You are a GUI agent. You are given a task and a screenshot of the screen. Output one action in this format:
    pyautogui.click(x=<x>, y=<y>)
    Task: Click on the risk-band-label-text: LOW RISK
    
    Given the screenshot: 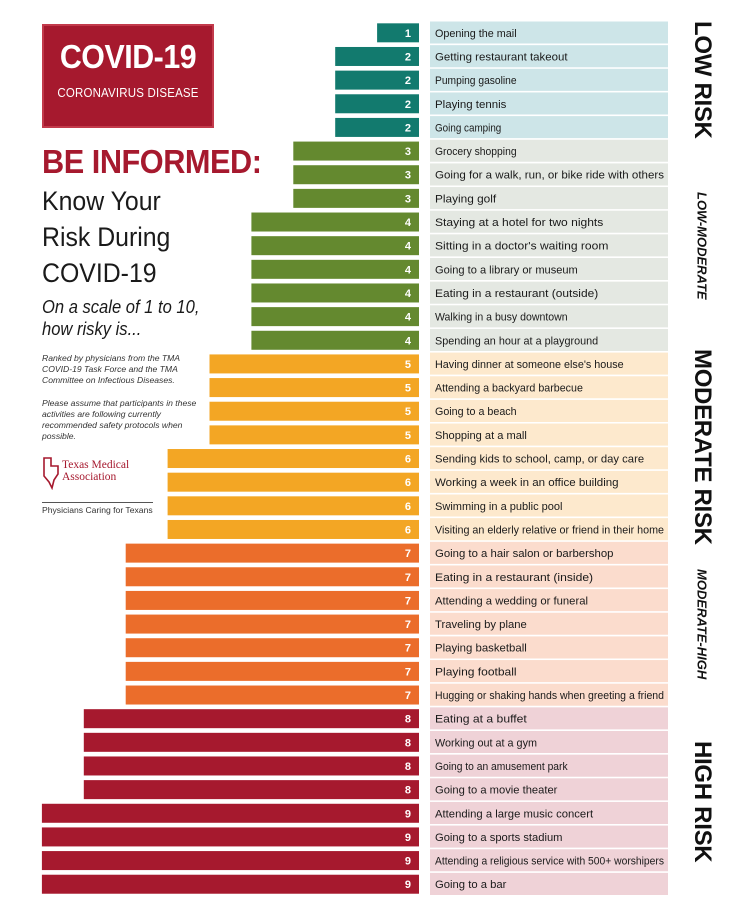 What is the action you would take?
    pyautogui.click(x=702, y=80)
    